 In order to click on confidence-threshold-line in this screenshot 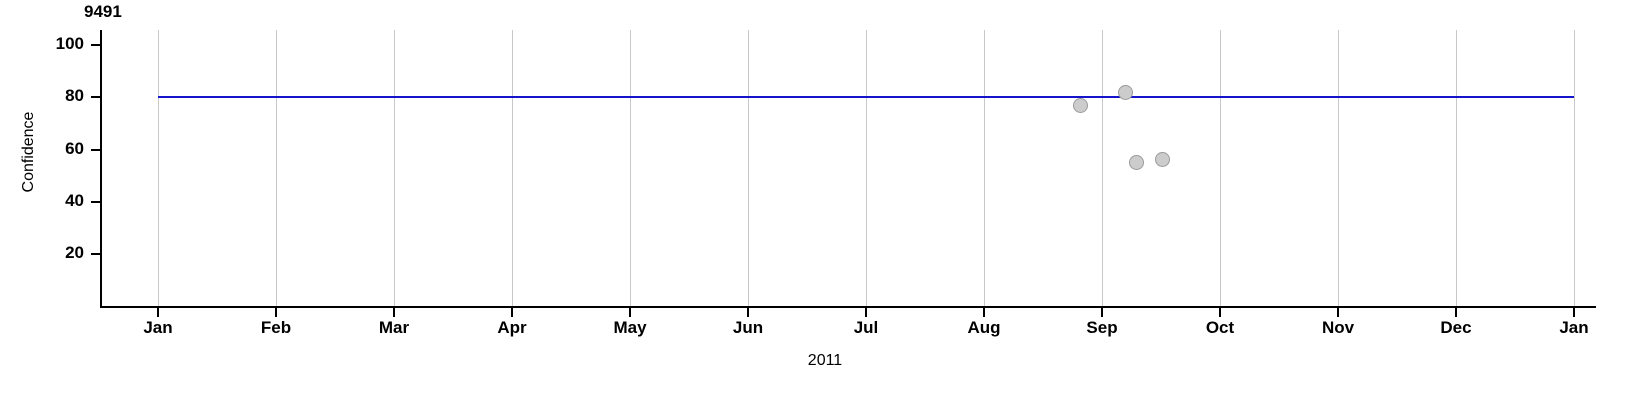, I will do `click(866, 97)`.